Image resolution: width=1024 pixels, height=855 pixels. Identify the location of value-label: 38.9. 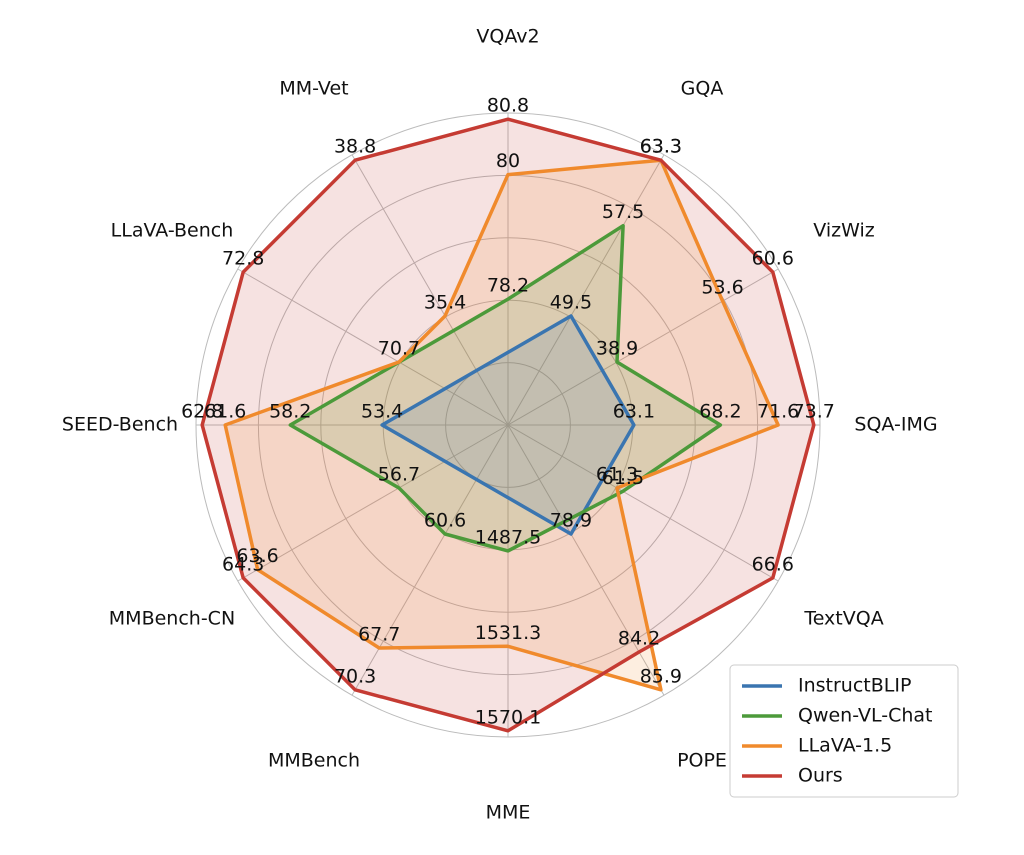
(617, 349).